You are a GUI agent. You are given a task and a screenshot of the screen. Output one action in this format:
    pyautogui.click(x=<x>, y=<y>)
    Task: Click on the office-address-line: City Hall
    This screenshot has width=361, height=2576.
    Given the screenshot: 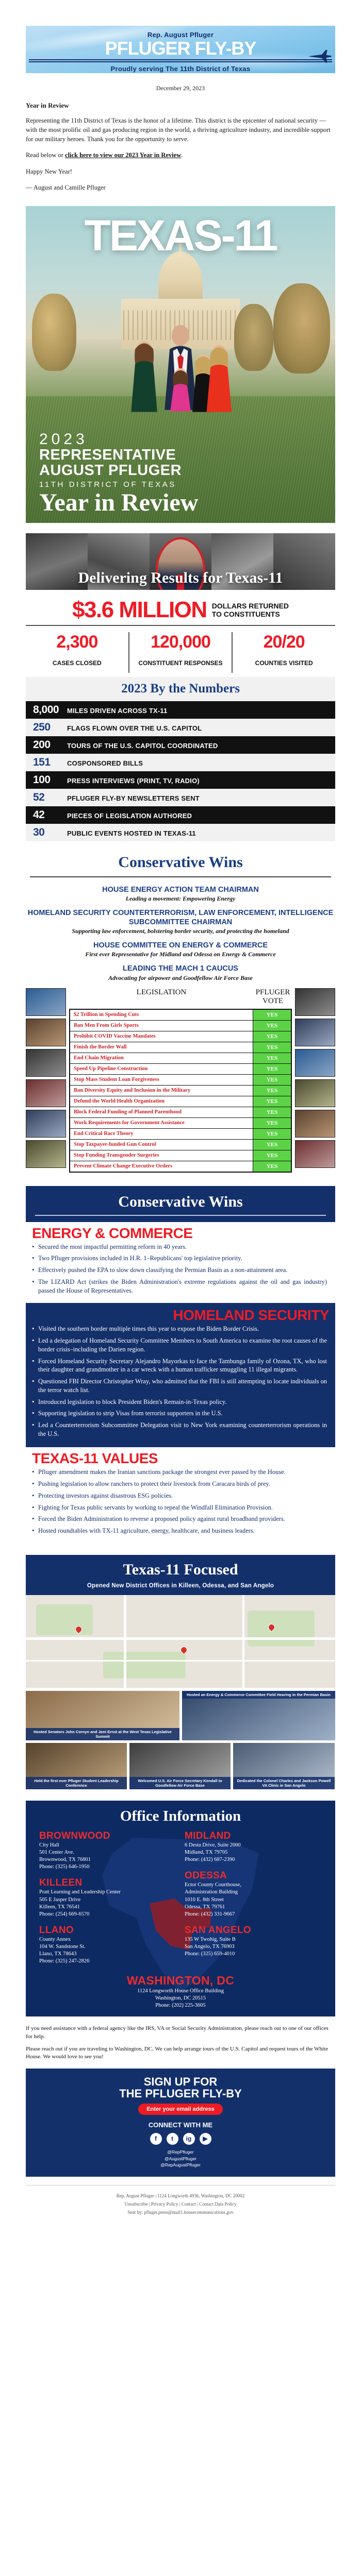 What is the action you would take?
    pyautogui.click(x=49, y=1845)
    